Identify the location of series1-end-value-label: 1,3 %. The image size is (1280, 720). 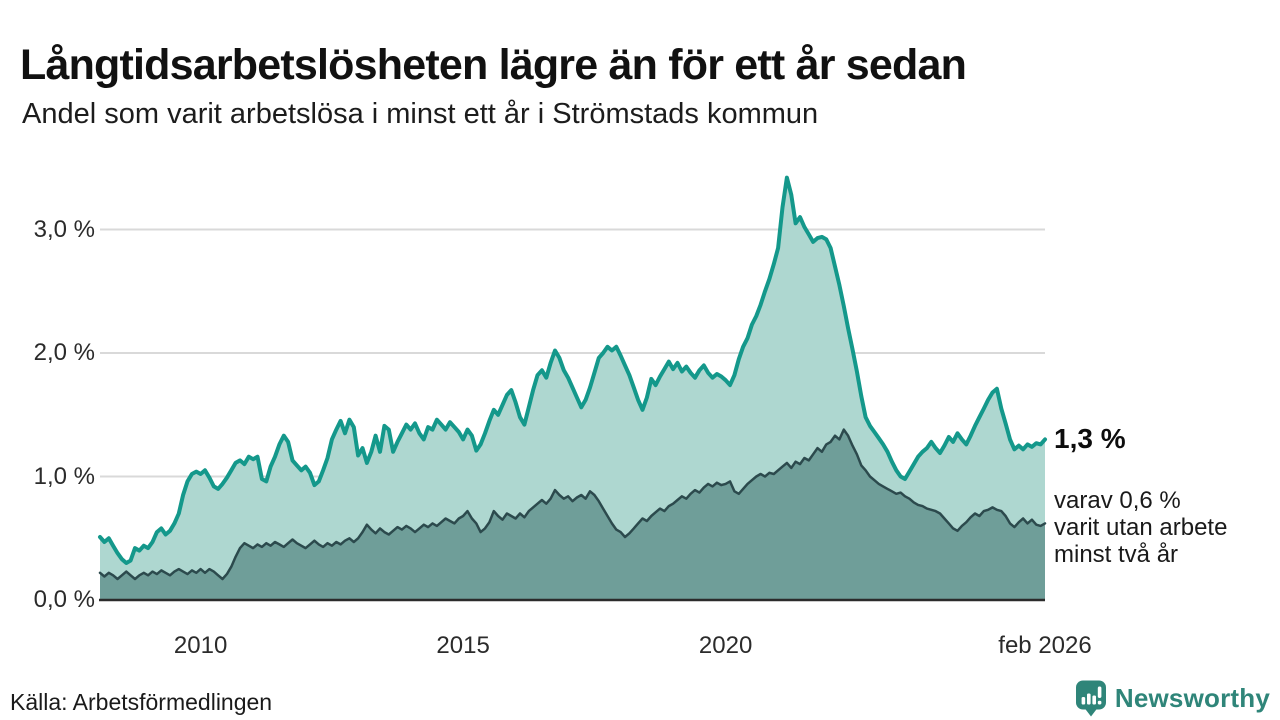
(1090, 438).